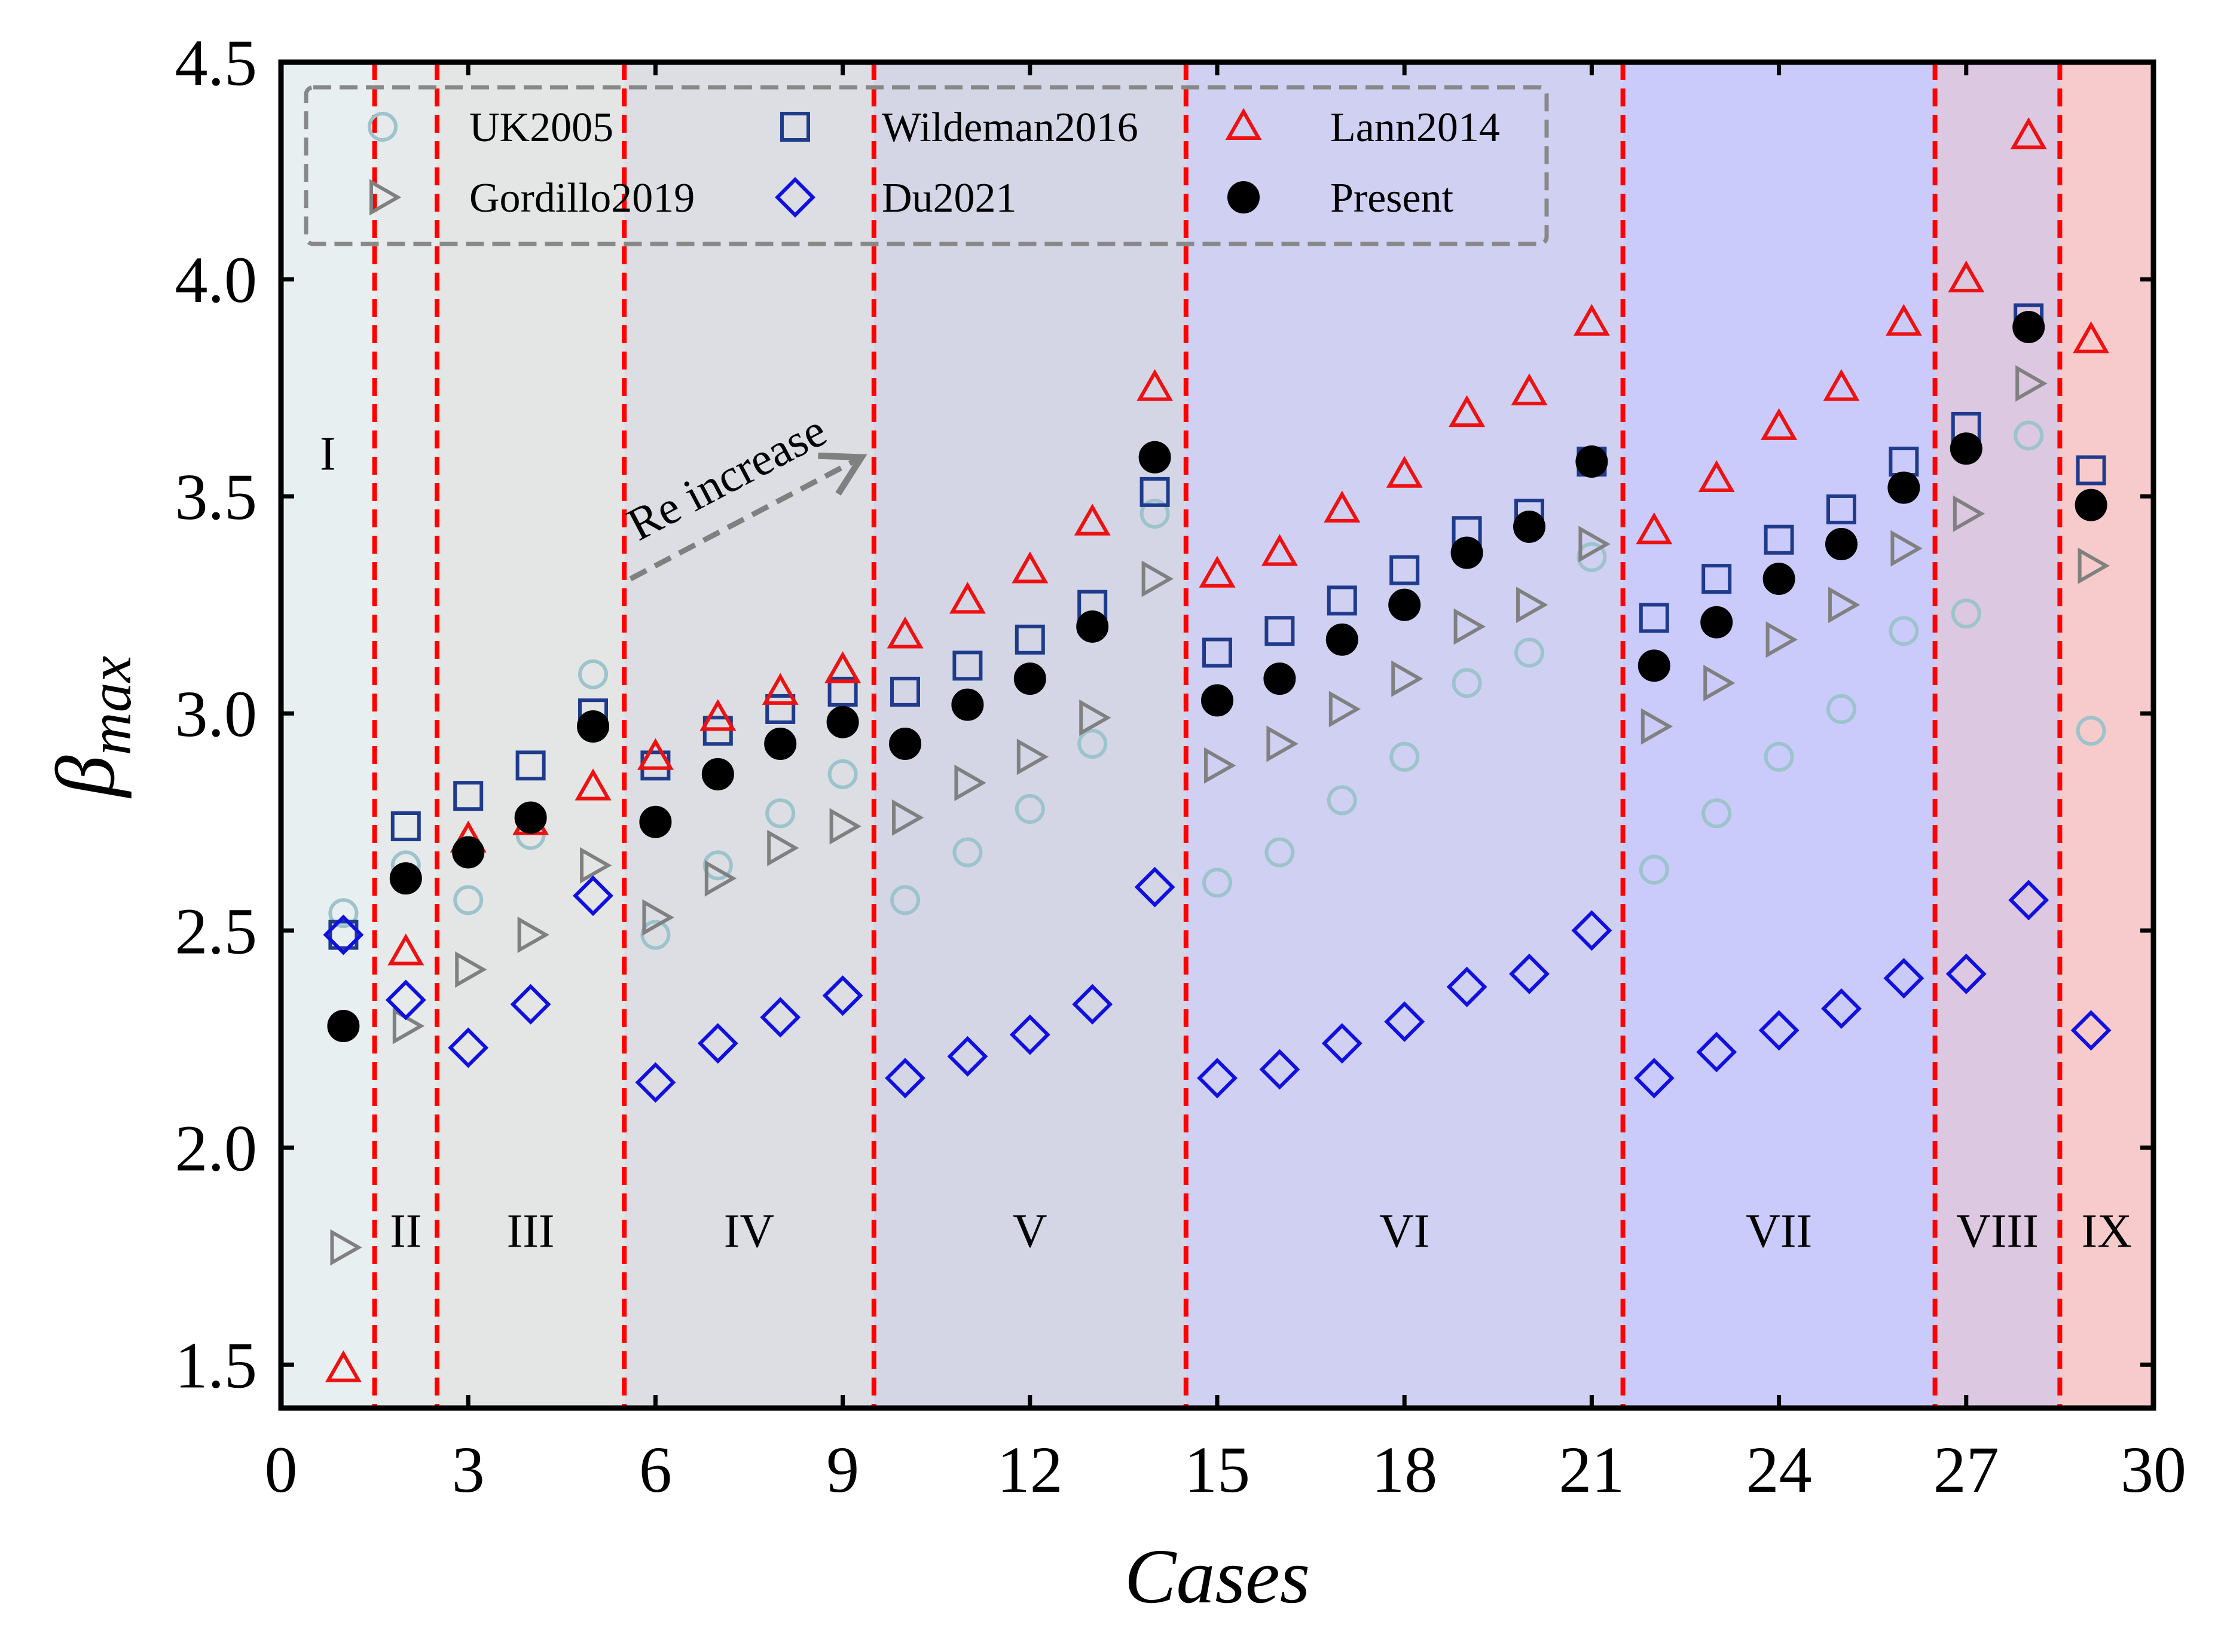 The image size is (2221, 1652). What do you see at coordinates (91, 728) in the screenshot?
I see `y-axis-label: βmax` at bounding box center [91, 728].